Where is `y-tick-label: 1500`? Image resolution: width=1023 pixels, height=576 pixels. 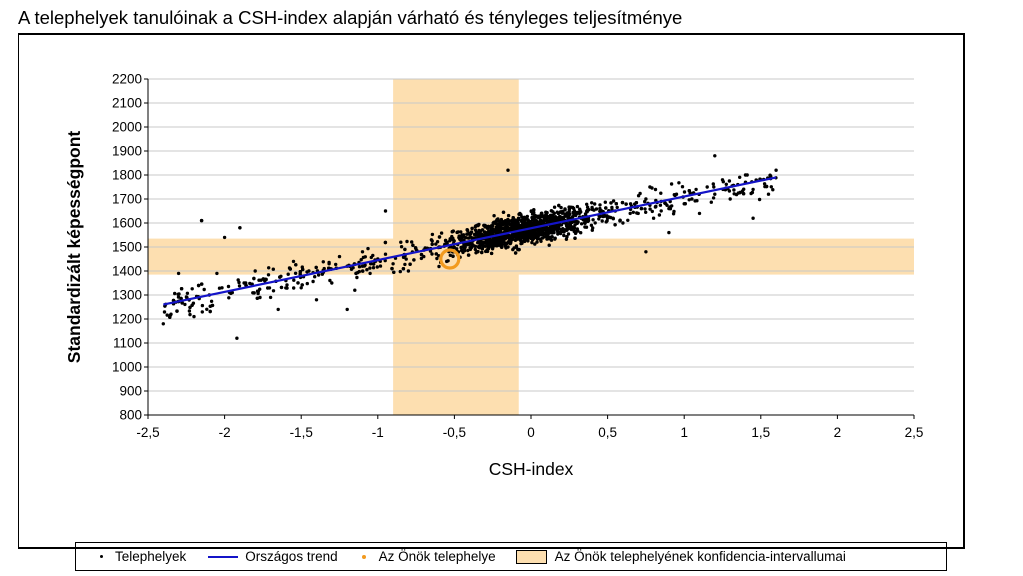 y-tick-label: 1500 is located at coordinates (127, 247).